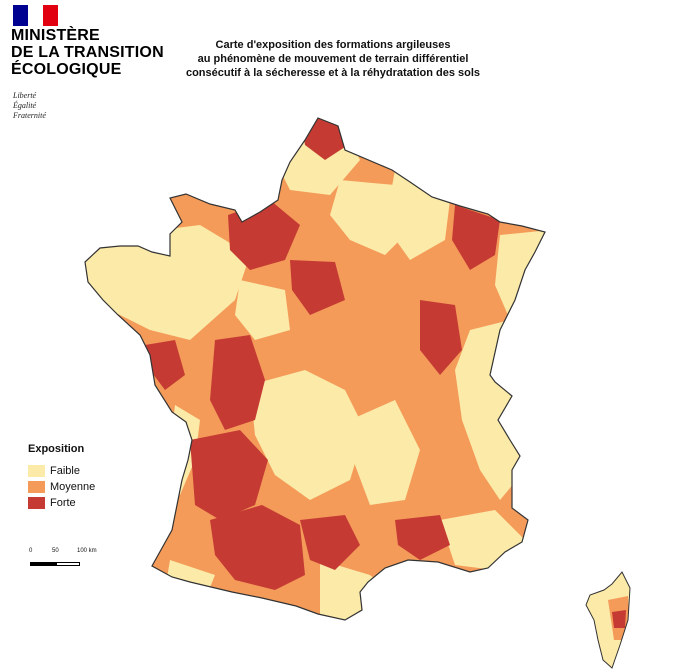  I want to click on forte-zone-lorraine, so click(476, 237).